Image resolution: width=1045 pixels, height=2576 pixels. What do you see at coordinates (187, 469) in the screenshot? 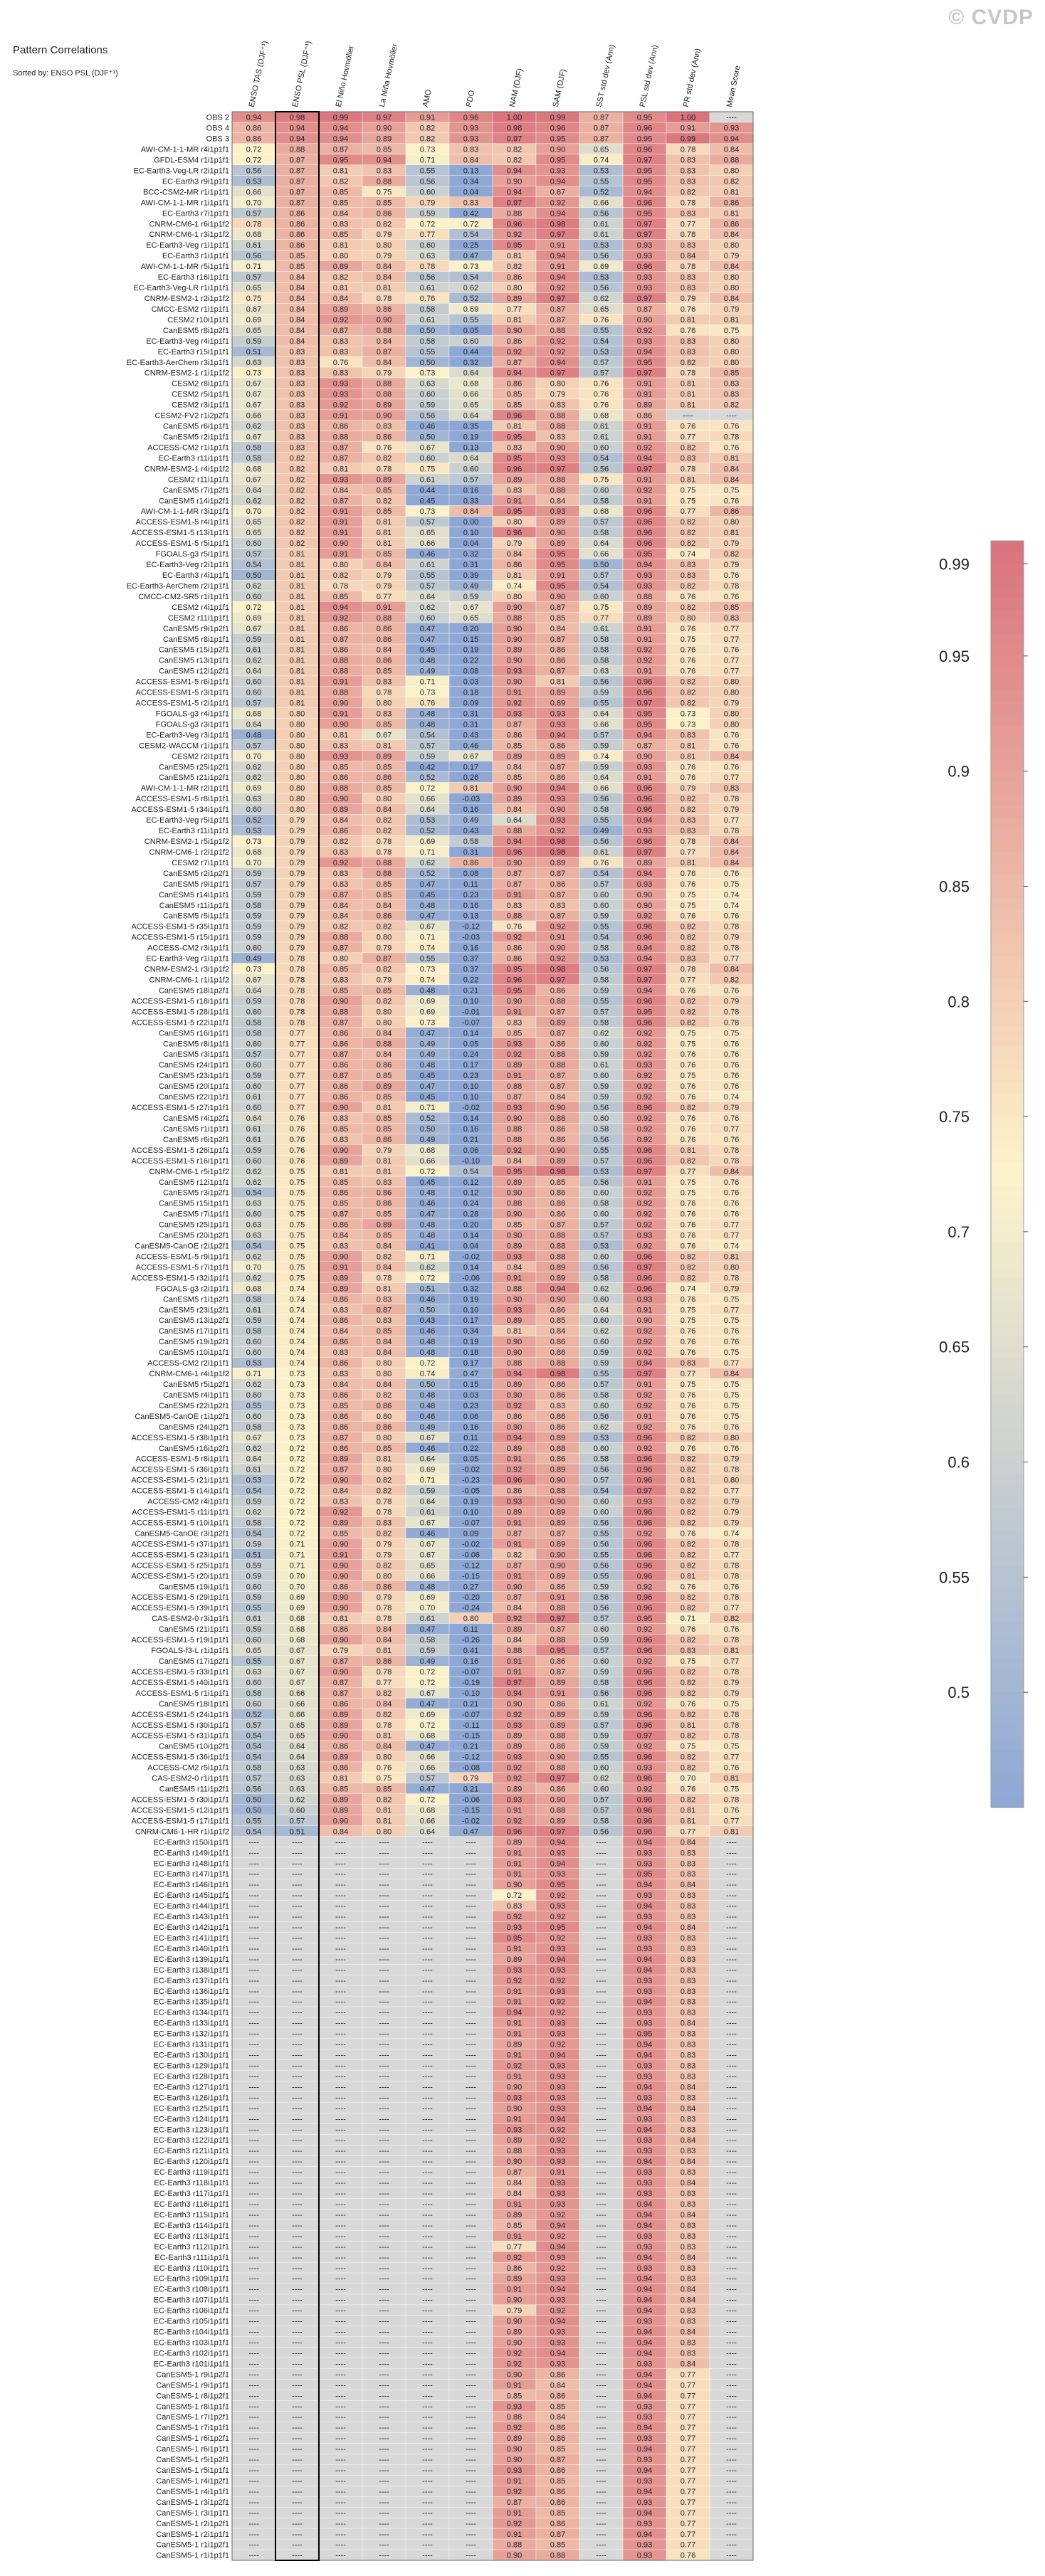
I see `row-label: CNRM-ESM2-1 r4i1p1f2` at bounding box center [187, 469].